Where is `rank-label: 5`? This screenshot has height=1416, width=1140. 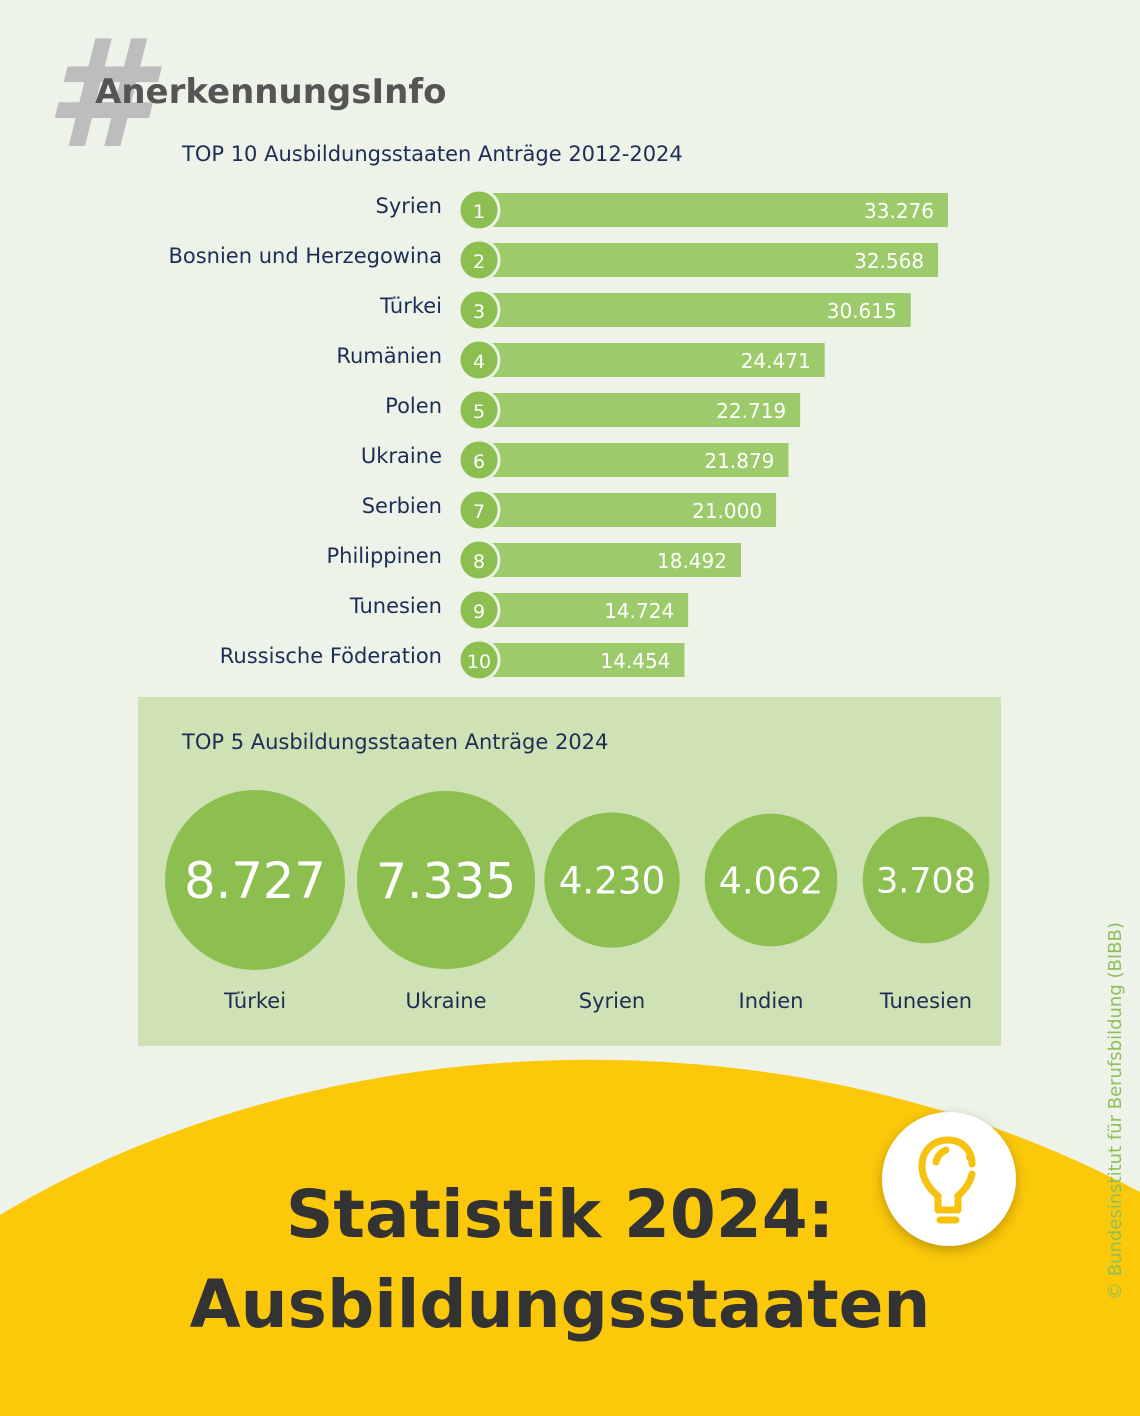 rank-label: 5 is located at coordinates (479, 412).